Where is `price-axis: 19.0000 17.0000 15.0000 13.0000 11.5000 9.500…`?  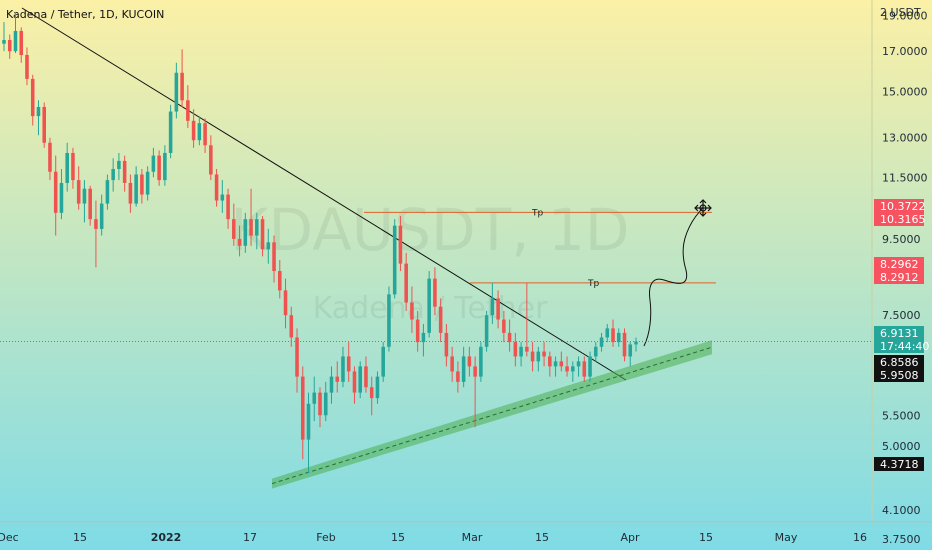
price-axis: 19.0000 17.0000 15.0000 13.0000 11.5000 9.500… is located at coordinates (905, 277).